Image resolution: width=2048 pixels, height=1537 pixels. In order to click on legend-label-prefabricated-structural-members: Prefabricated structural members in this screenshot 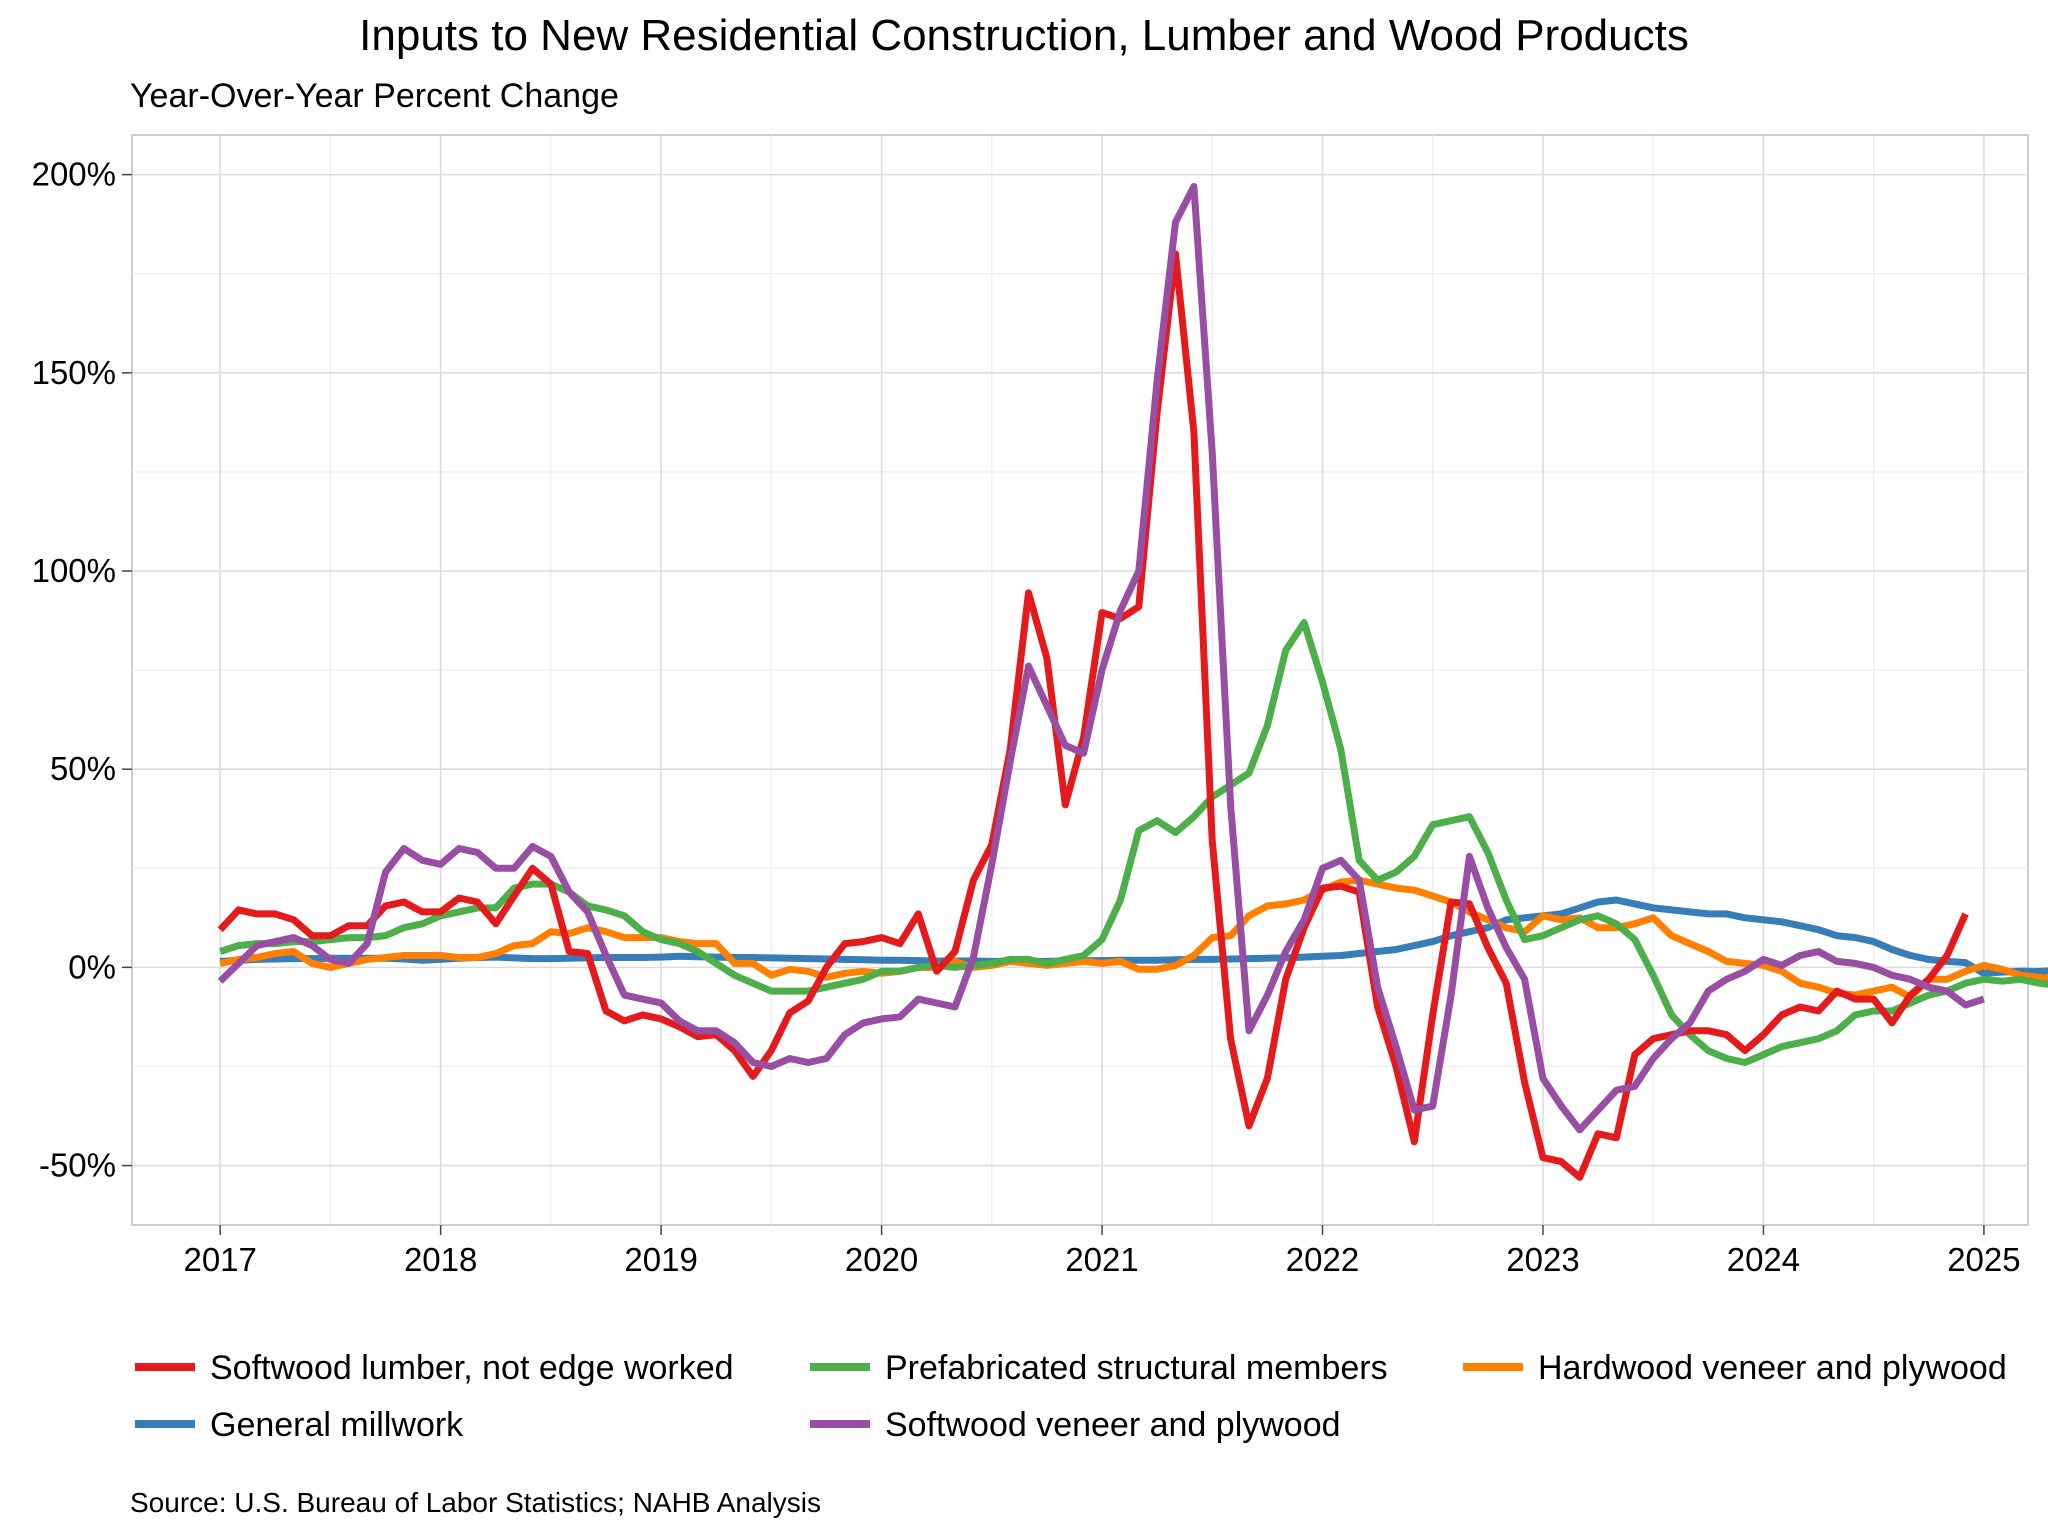, I will do `click(1136, 1368)`.